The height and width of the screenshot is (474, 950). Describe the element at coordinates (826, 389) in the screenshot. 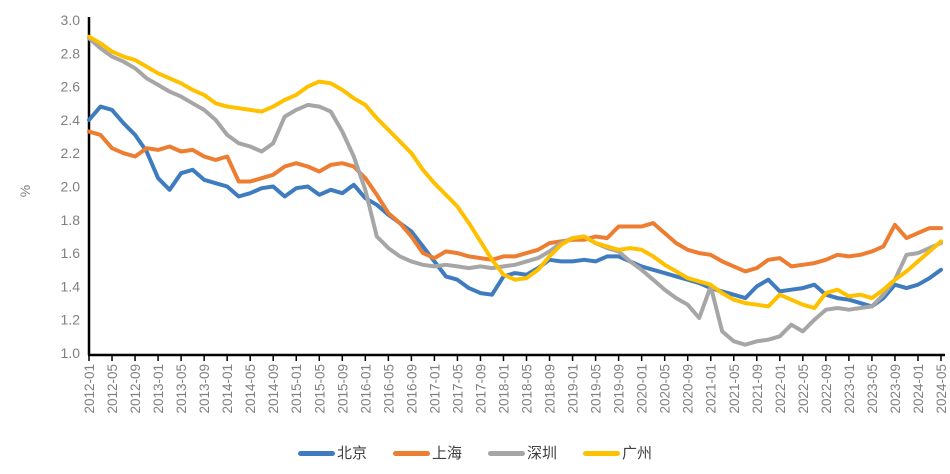

I see `x-tick-label: 2022-09` at that location.